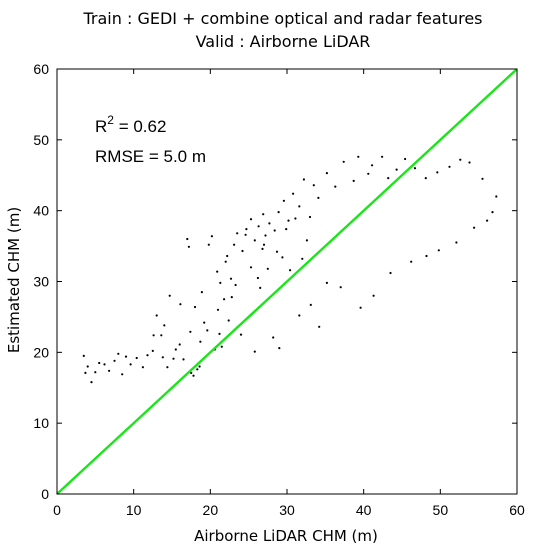  Describe the element at coordinates (41, 423) in the screenshot. I see `y-tick-label: 10` at that location.